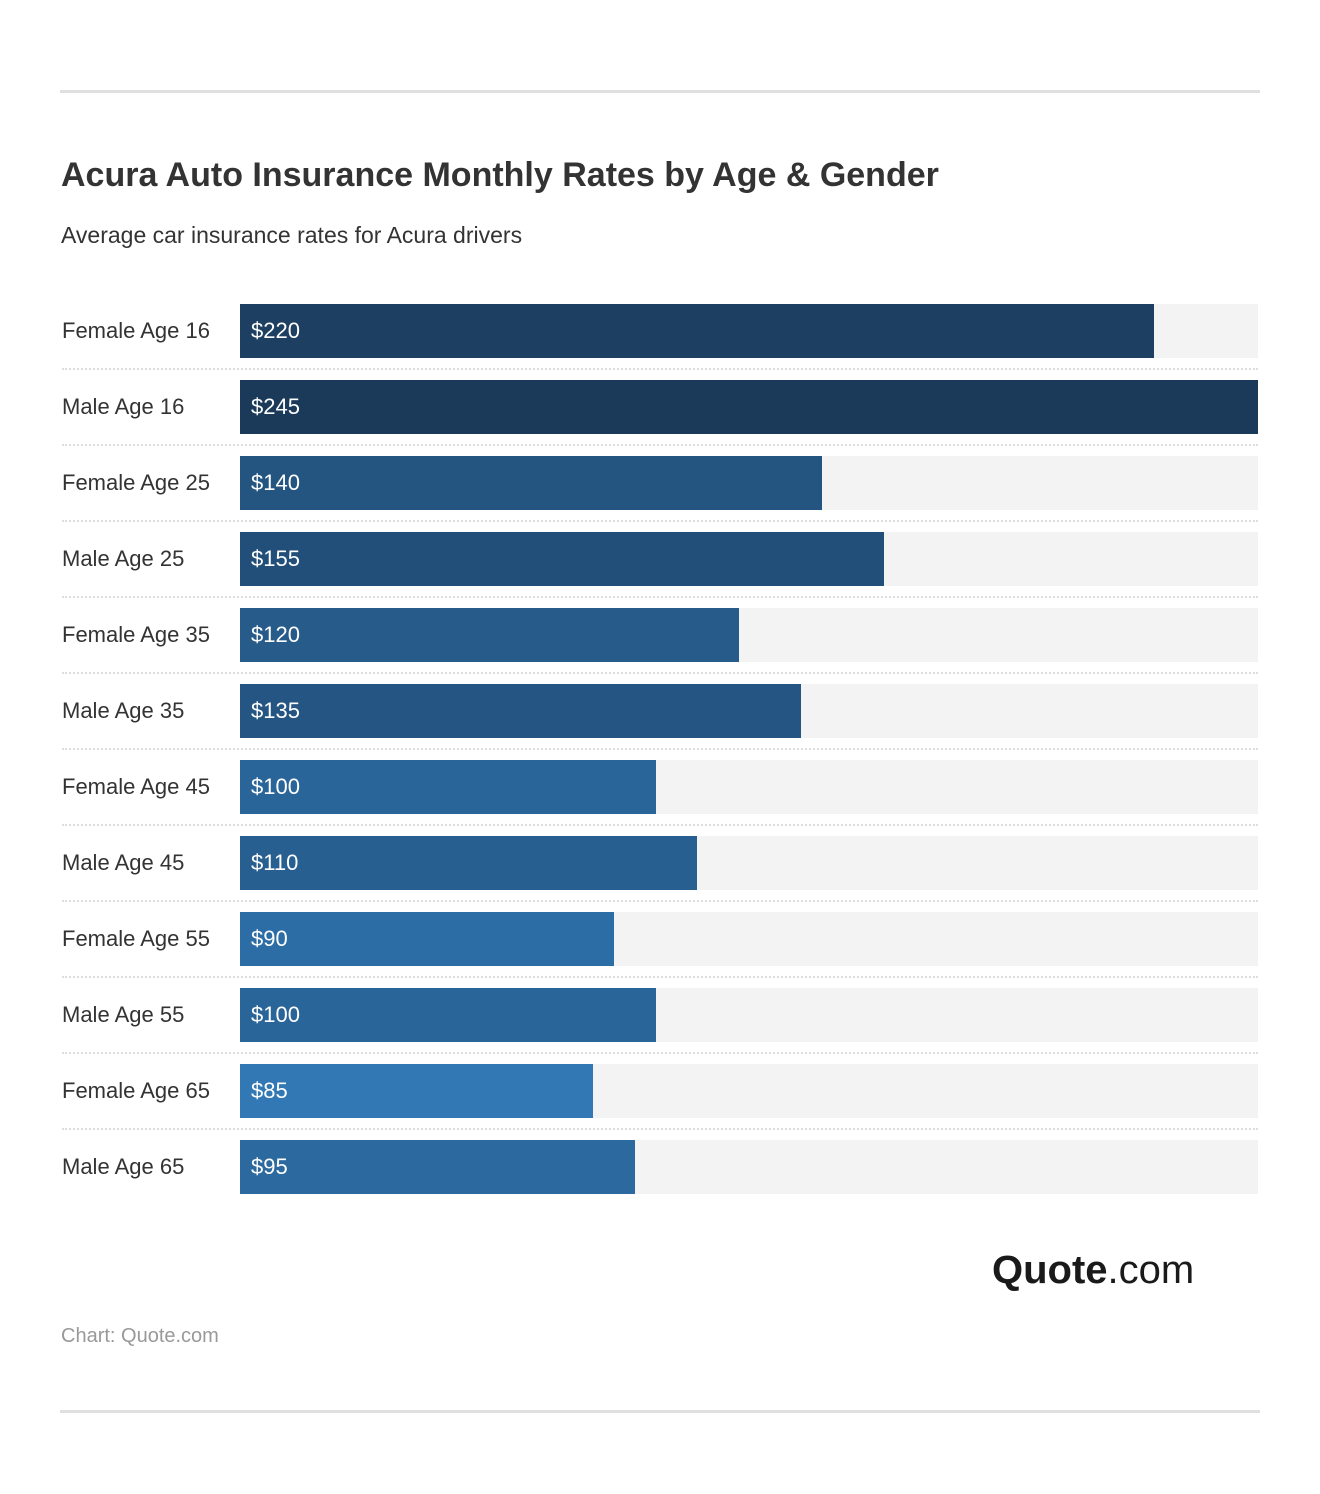 The width and height of the screenshot is (1320, 1494). I want to click on category-label: Female Age 65, so click(136, 1090).